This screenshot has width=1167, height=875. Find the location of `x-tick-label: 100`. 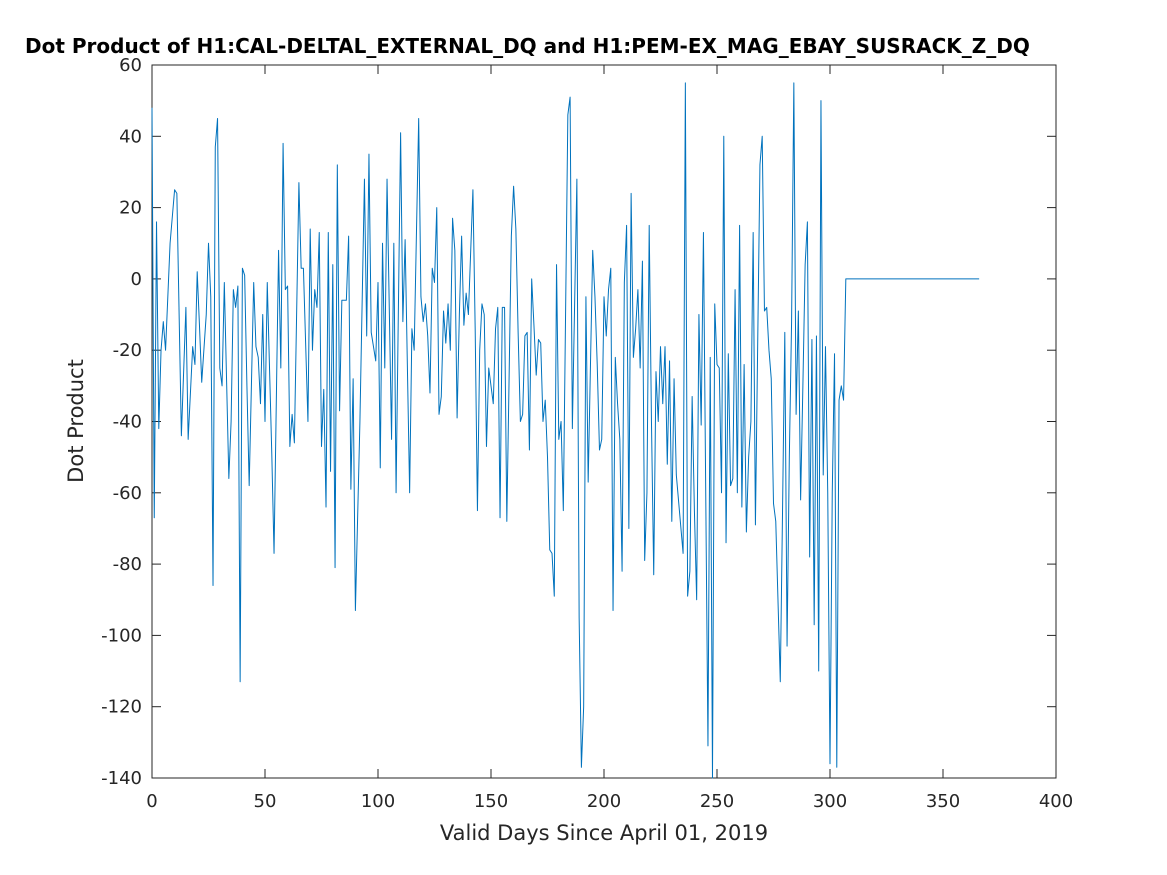

x-tick-label: 100 is located at coordinates (378, 801).